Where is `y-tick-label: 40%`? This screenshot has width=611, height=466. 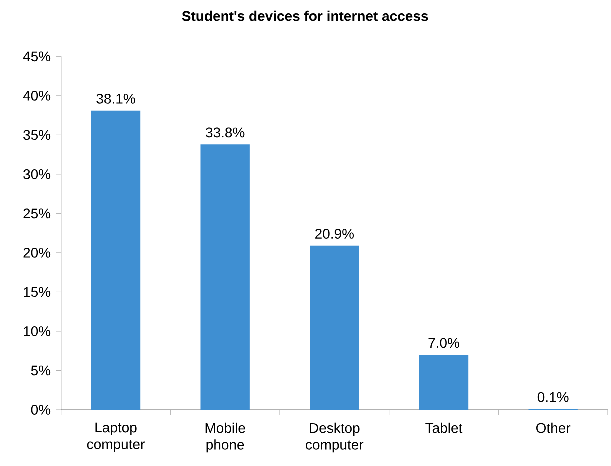
y-tick-label: 40% is located at coordinates (37, 95).